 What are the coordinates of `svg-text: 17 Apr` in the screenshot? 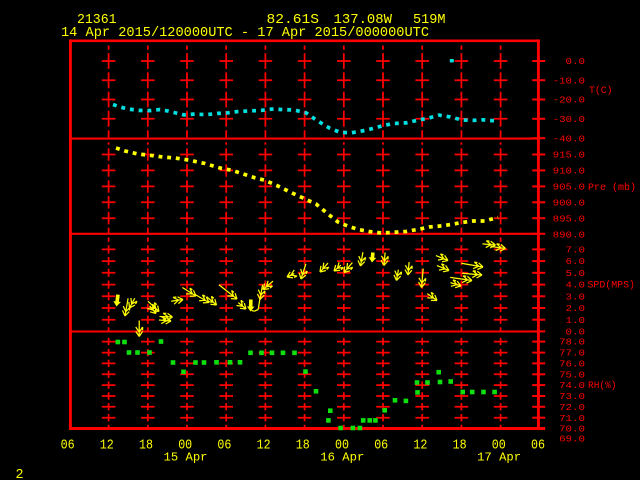 It's located at (499, 458).